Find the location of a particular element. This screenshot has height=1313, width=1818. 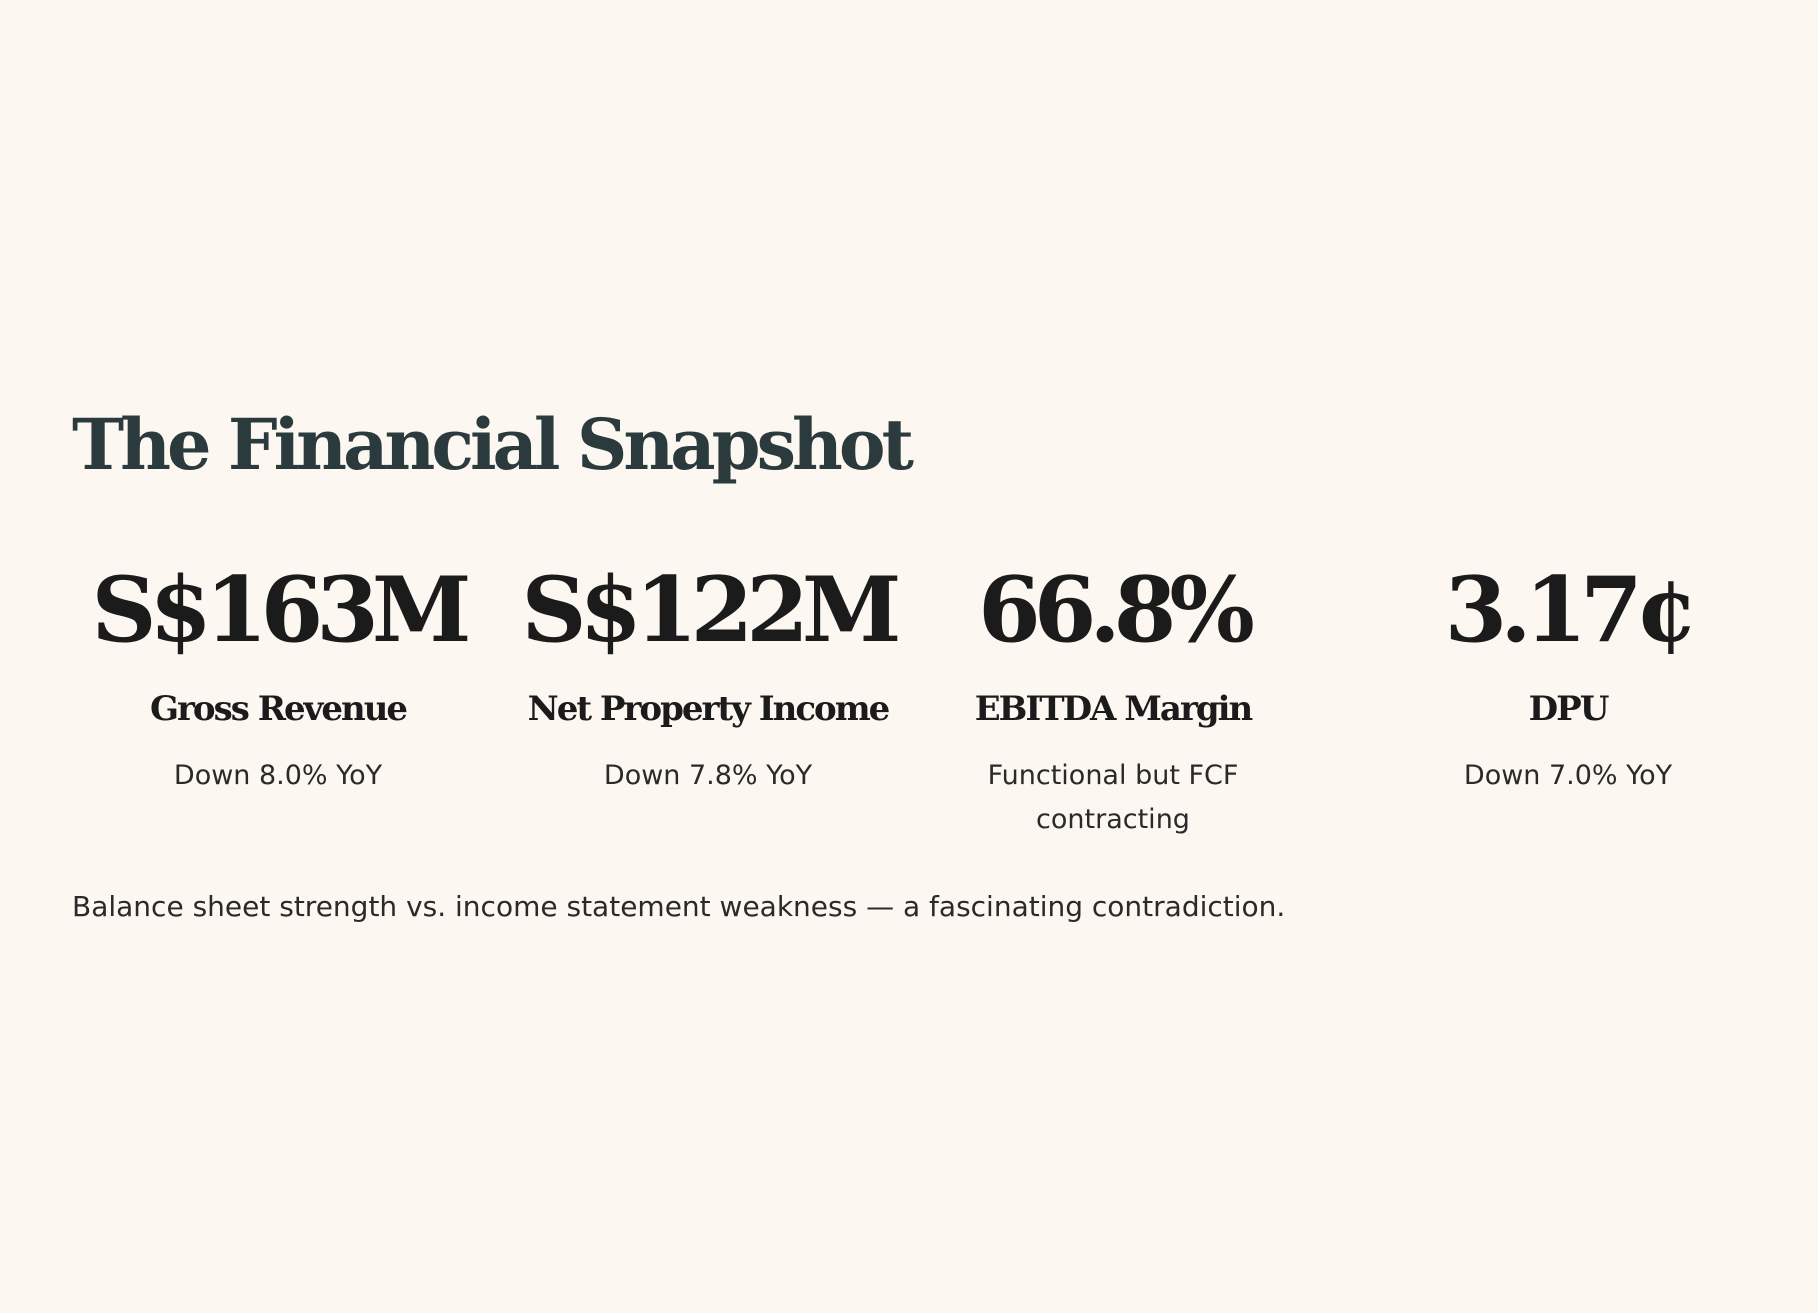

metric-value: S$163M is located at coordinates (281, 610).